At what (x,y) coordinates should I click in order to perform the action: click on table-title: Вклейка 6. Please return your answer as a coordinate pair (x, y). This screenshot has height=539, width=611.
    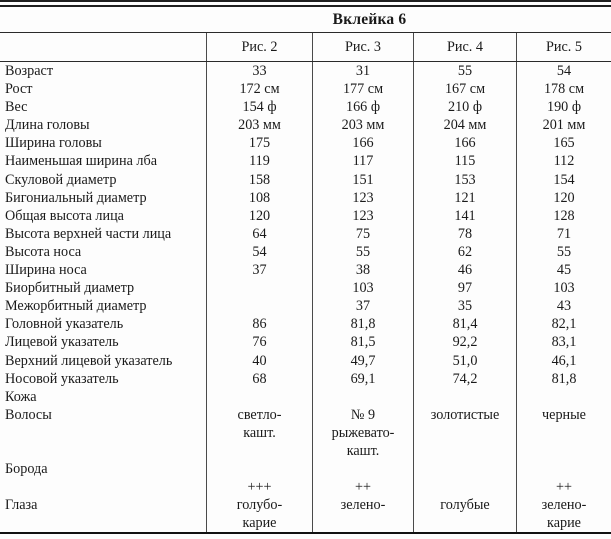
    Looking at the image, I should click on (369, 19).